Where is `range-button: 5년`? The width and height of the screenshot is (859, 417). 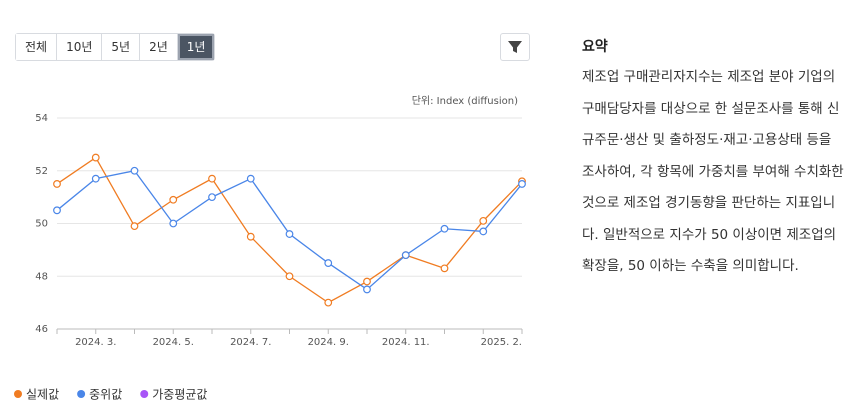
range-button: 5년 is located at coordinates (121, 47).